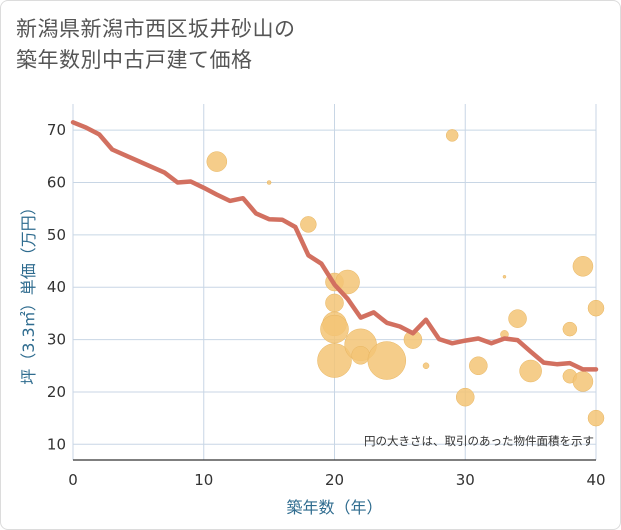 This screenshot has height=530, width=621. Describe the element at coordinates (156, 29) in the screenshot. I see `chart-title-line1: 新潟県新潟市西区坂井砂山の` at that location.